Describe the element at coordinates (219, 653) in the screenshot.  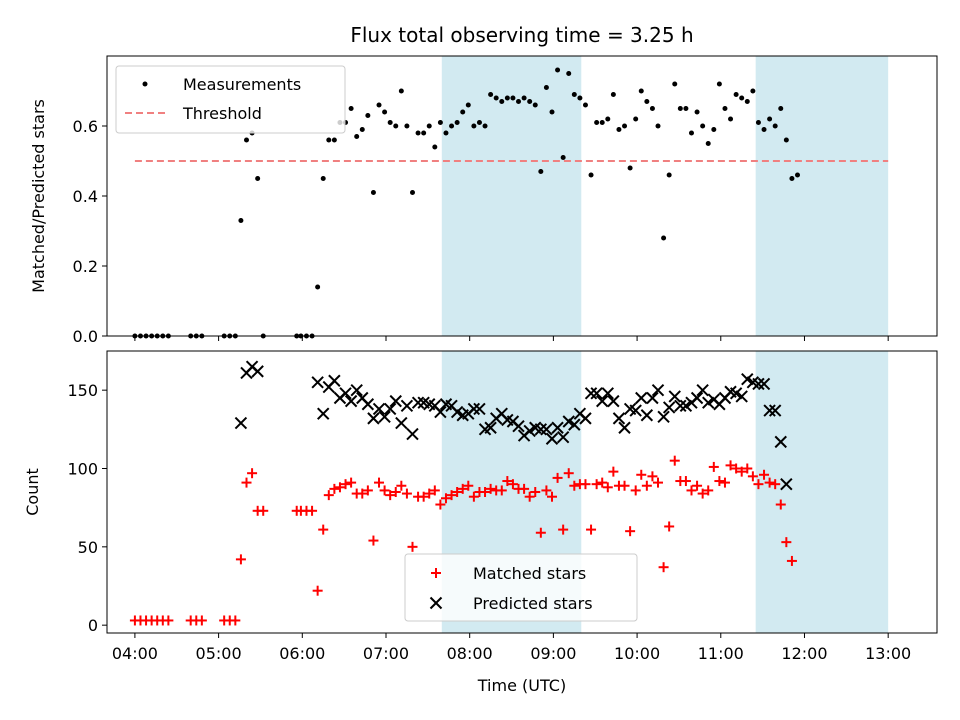
I see `x-tick-label: 05:00` at that location.